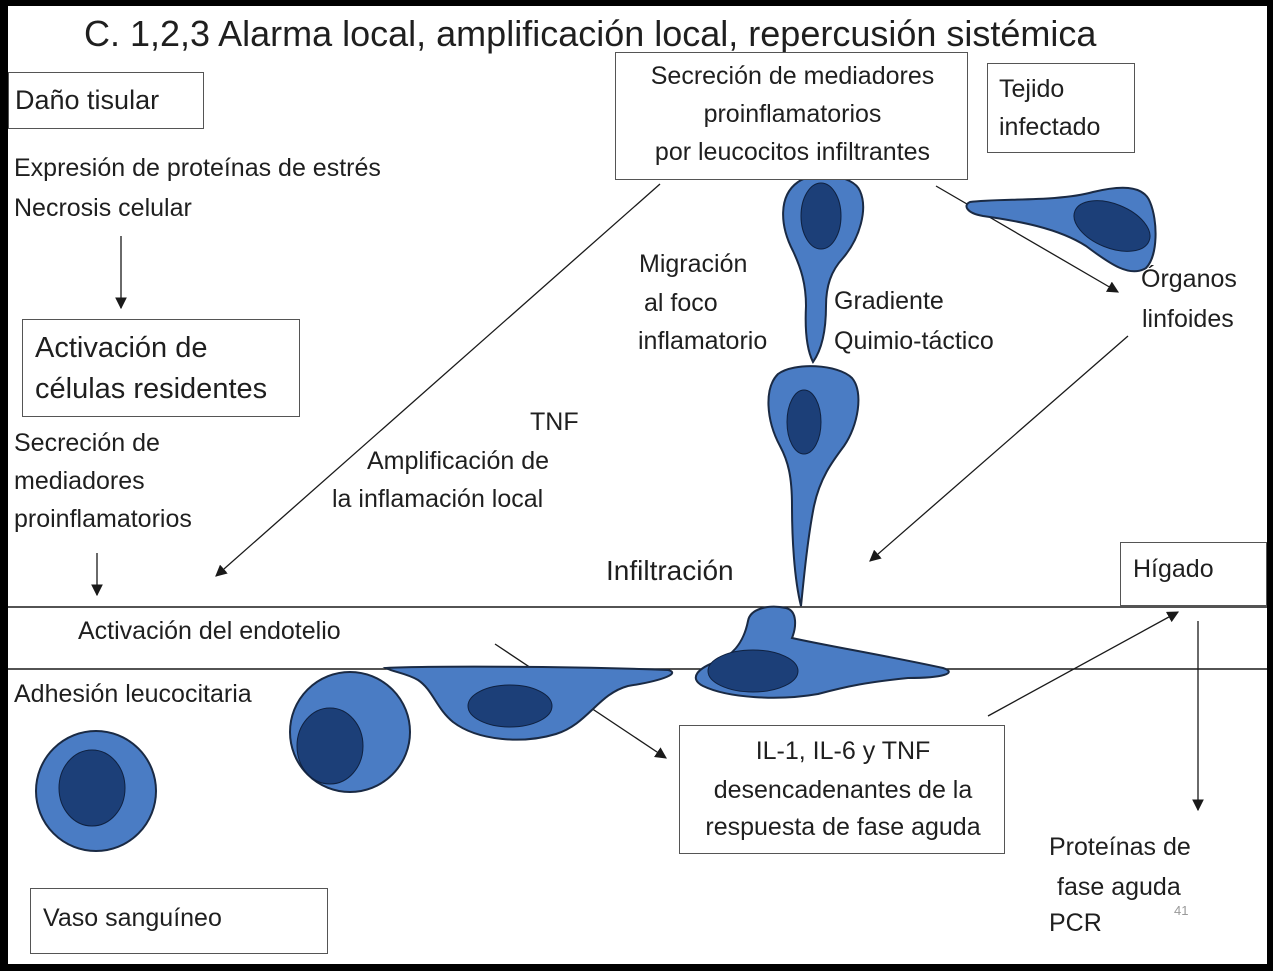 The width and height of the screenshot is (1273, 971). I want to click on label-migracion-1: Migración, so click(693, 264).